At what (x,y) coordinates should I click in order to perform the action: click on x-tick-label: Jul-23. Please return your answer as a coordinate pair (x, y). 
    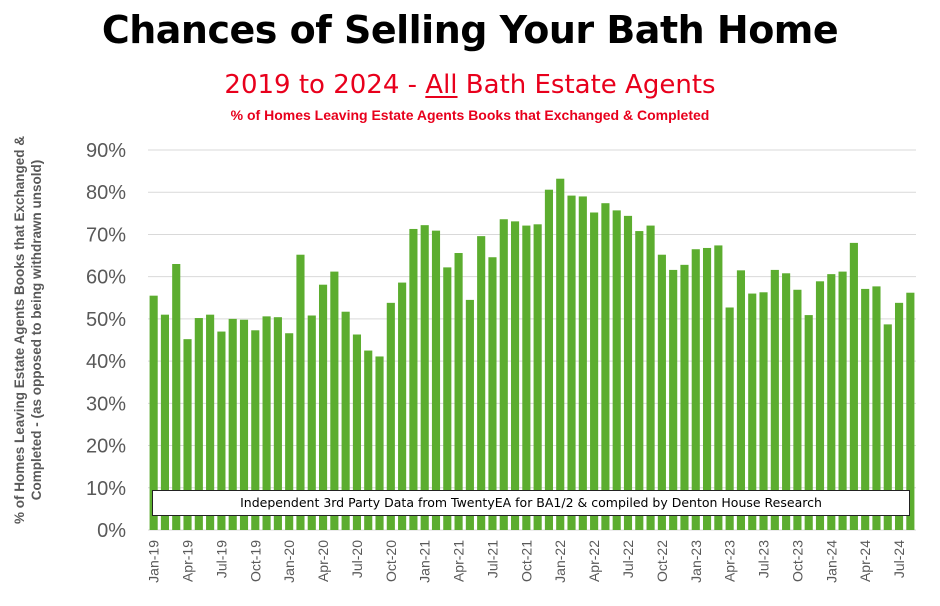
    Looking at the image, I should click on (764, 559).